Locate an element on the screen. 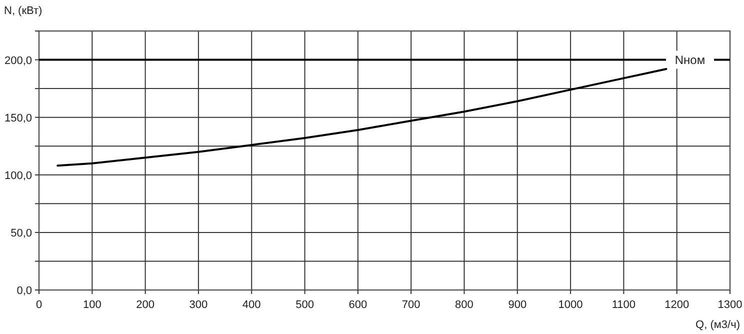 This screenshot has width=744, height=334. y-tick-label: 0,0 is located at coordinates (24, 291).